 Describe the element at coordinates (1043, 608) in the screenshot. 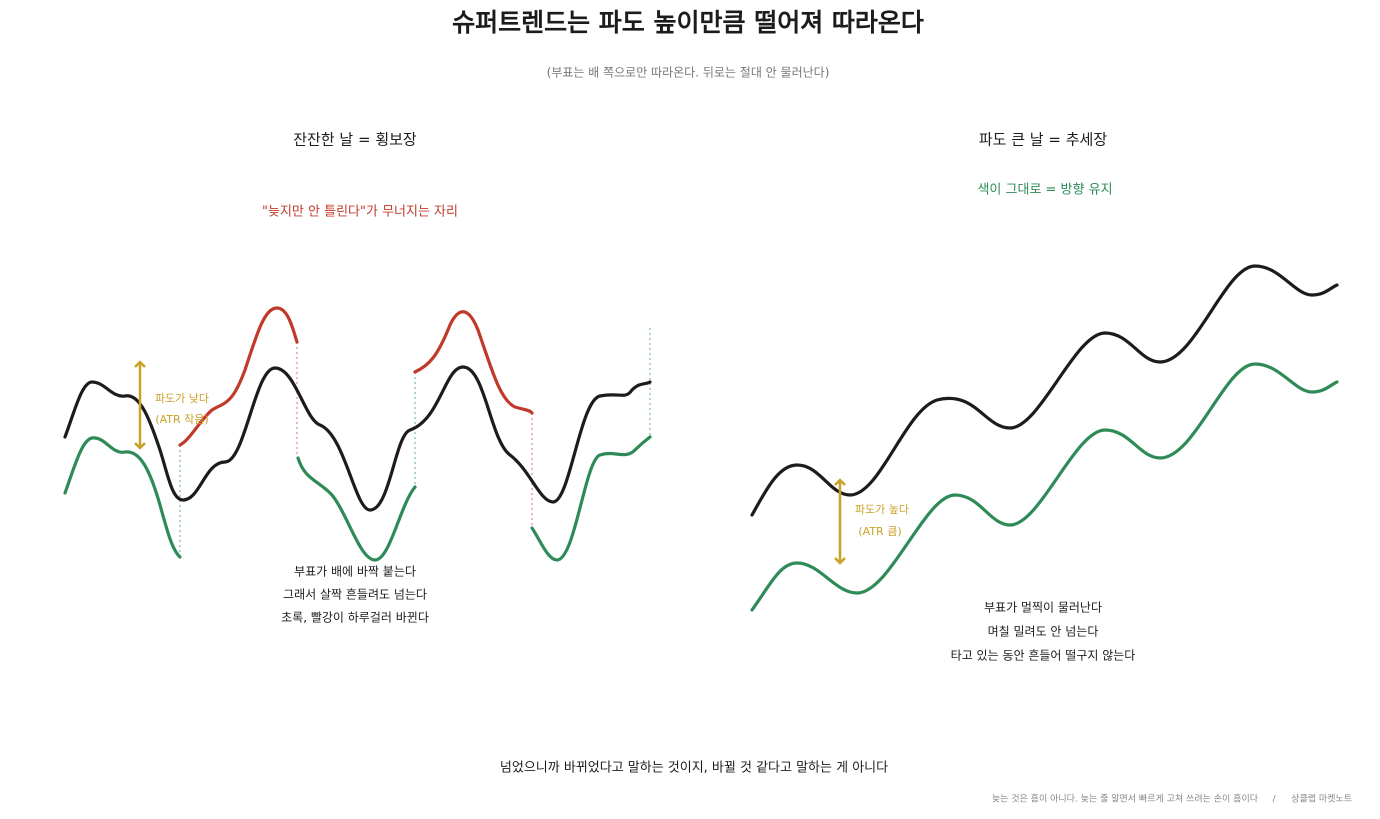

I see `caption: 부표가 멀찍이 물러난다` at that location.